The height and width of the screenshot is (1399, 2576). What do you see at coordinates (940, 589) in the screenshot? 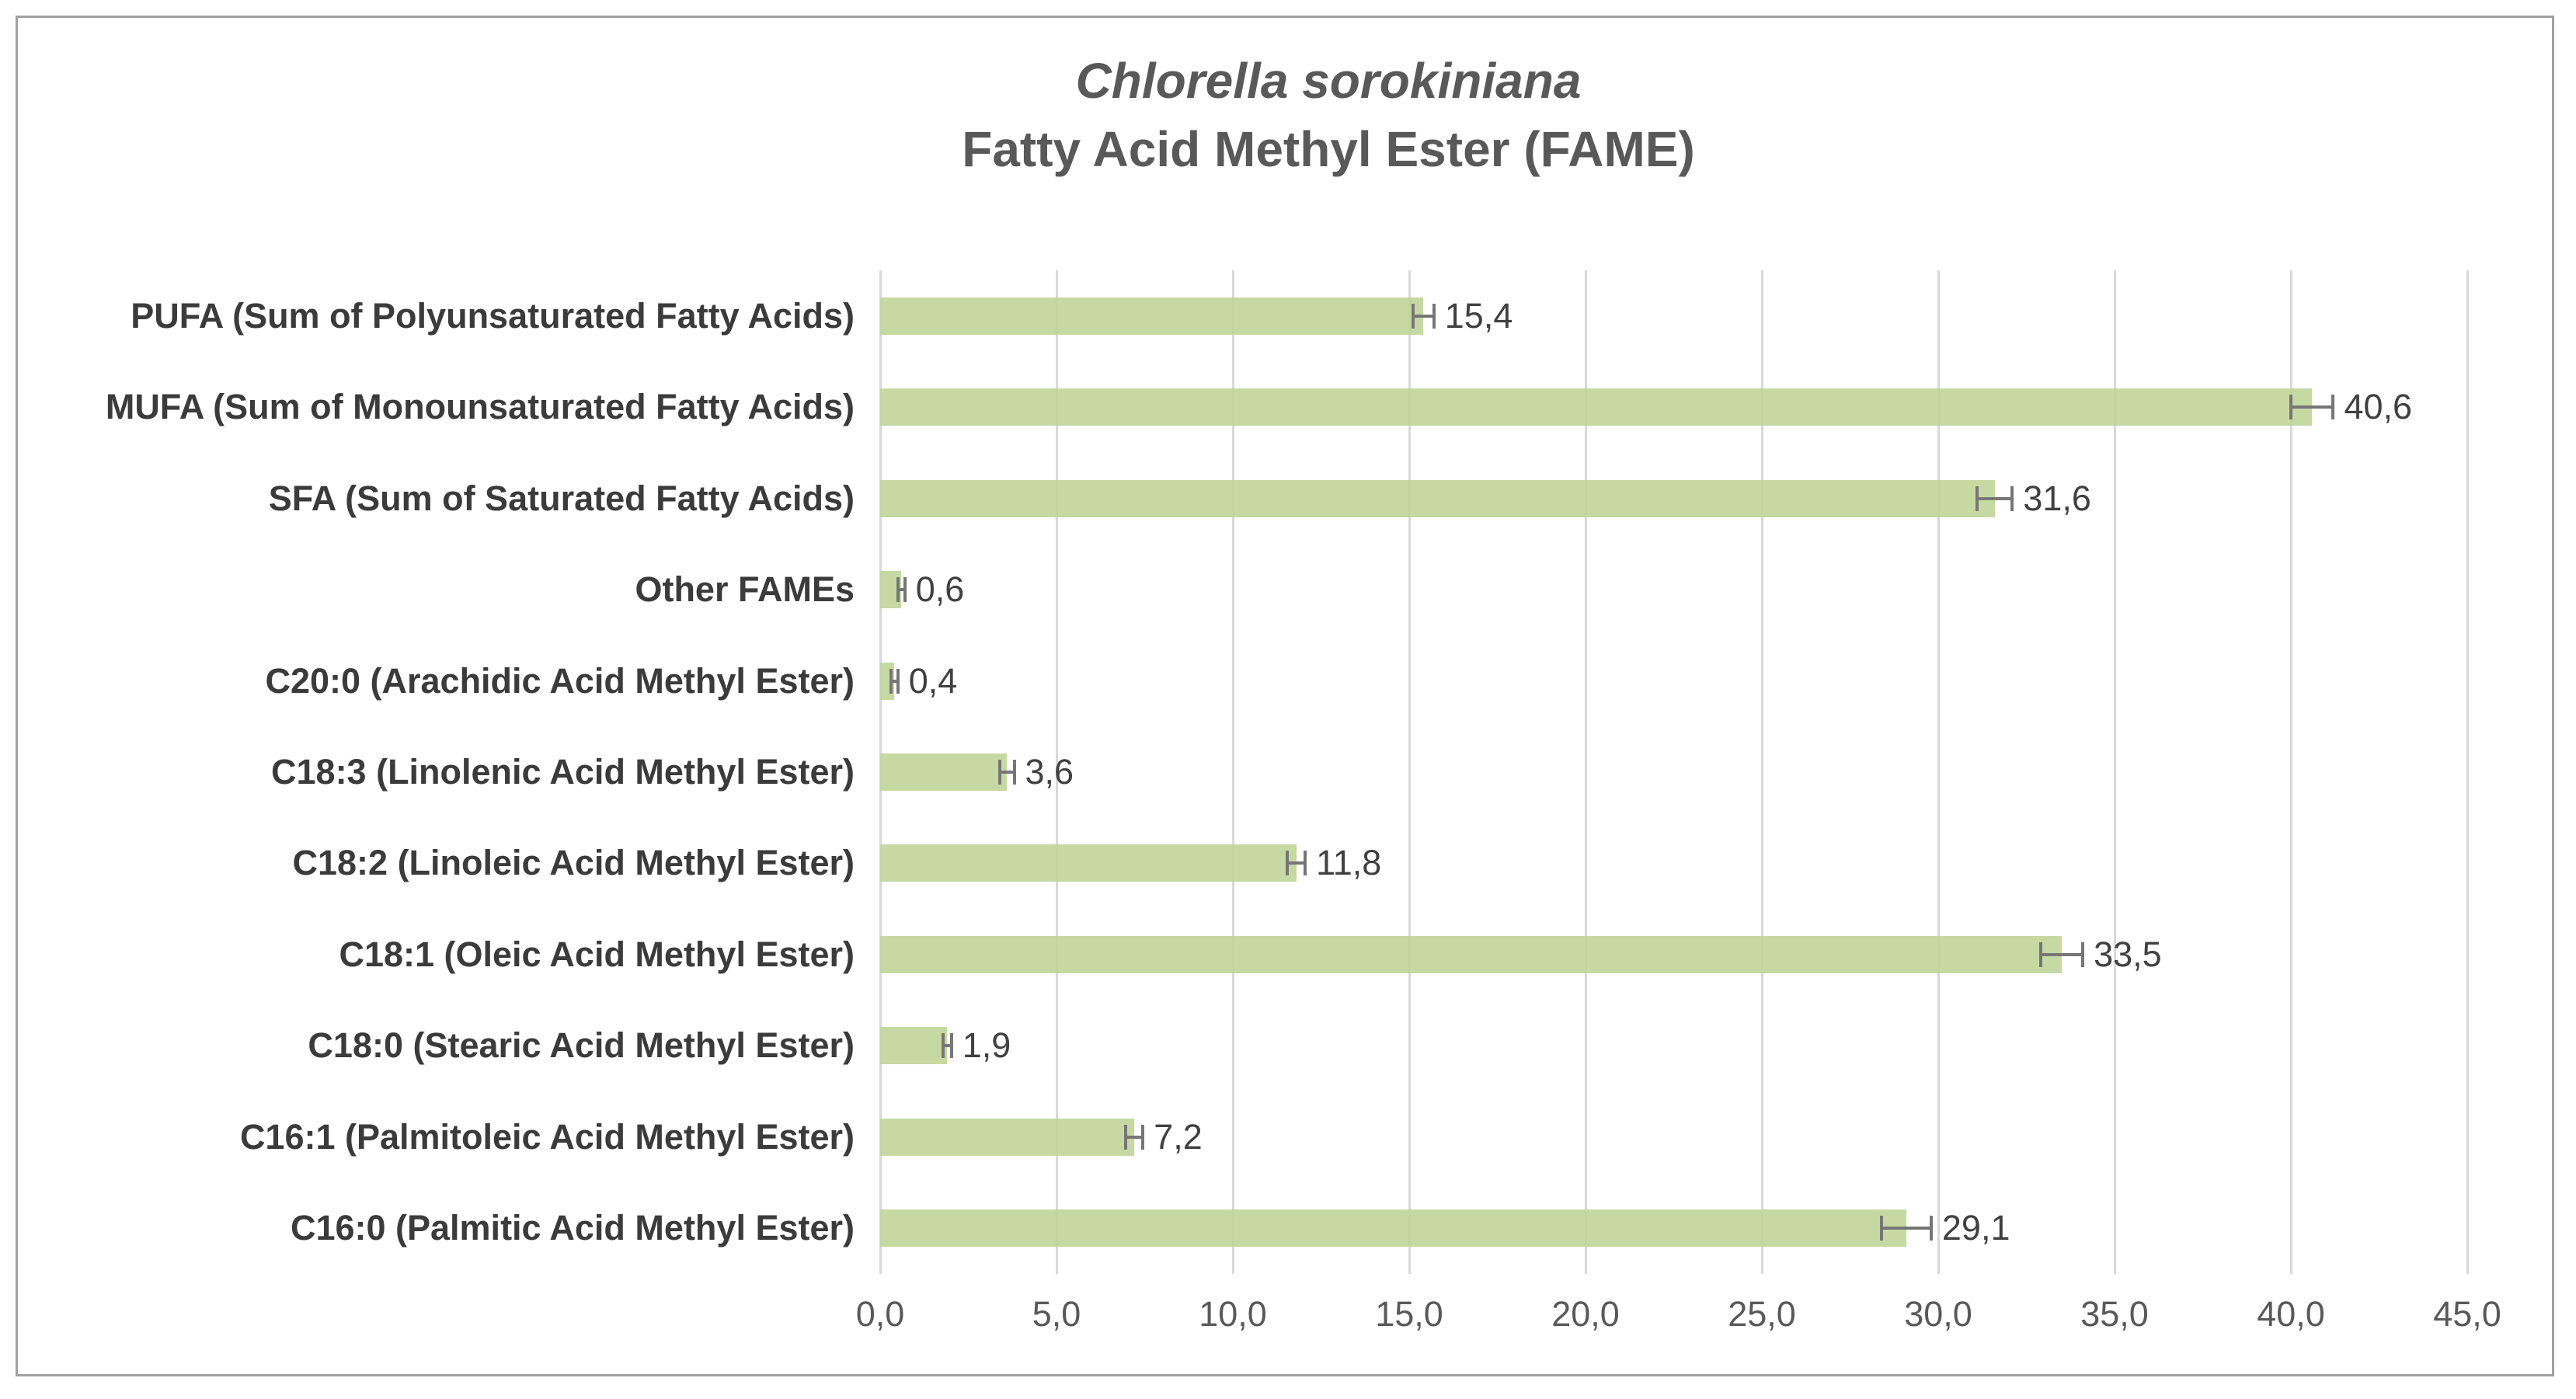
I see `value-label: 0,6` at bounding box center [940, 589].